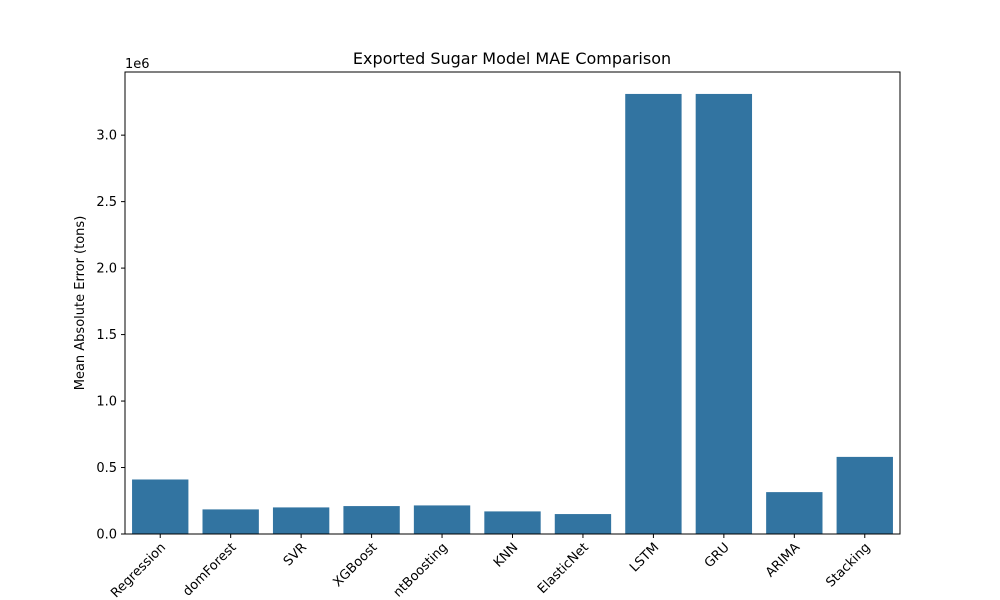  I want to click on y-axis: 0.0 0.5 1.0 1.5 2.0 2.5 3.0, so click(110, 336).